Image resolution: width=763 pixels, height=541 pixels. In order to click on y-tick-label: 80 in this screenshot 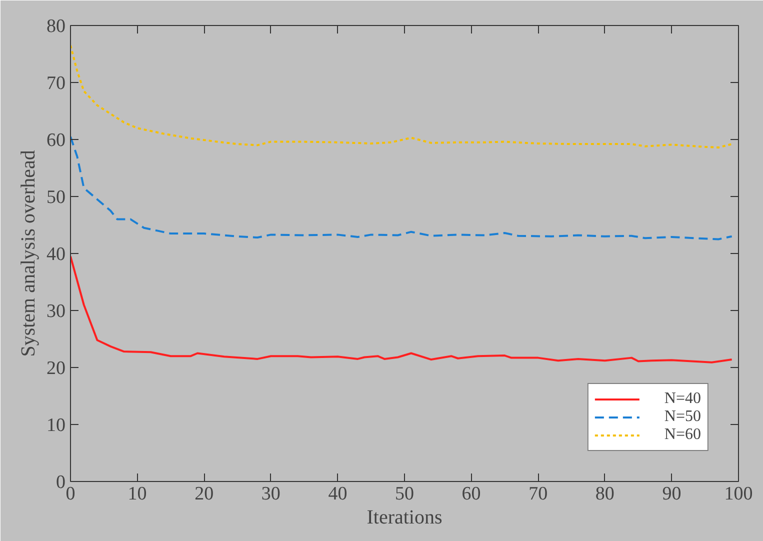, I will do `click(56, 26)`.